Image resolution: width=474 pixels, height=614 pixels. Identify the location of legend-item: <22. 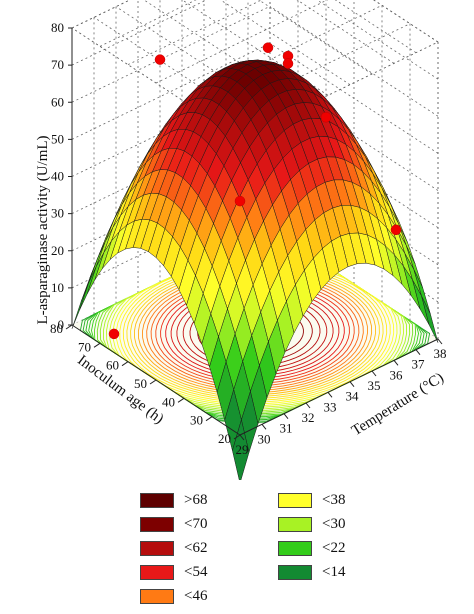
(311, 548).